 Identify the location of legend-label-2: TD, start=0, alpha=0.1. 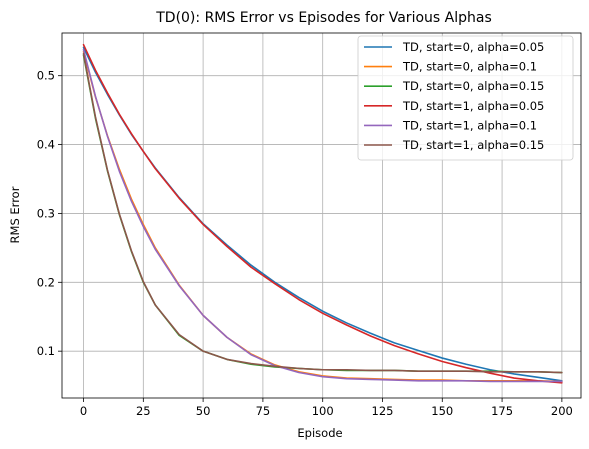
(469, 67).